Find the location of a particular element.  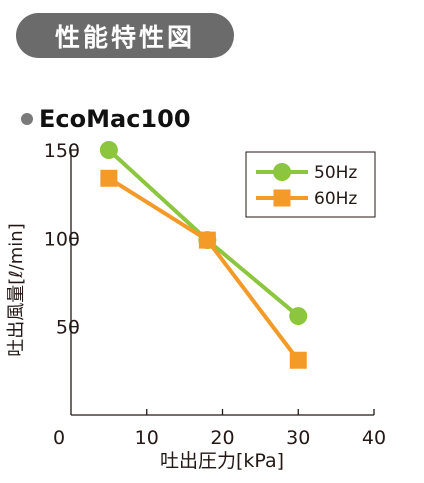

legend-label-60Hz: 60Hz is located at coordinates (335, 199).